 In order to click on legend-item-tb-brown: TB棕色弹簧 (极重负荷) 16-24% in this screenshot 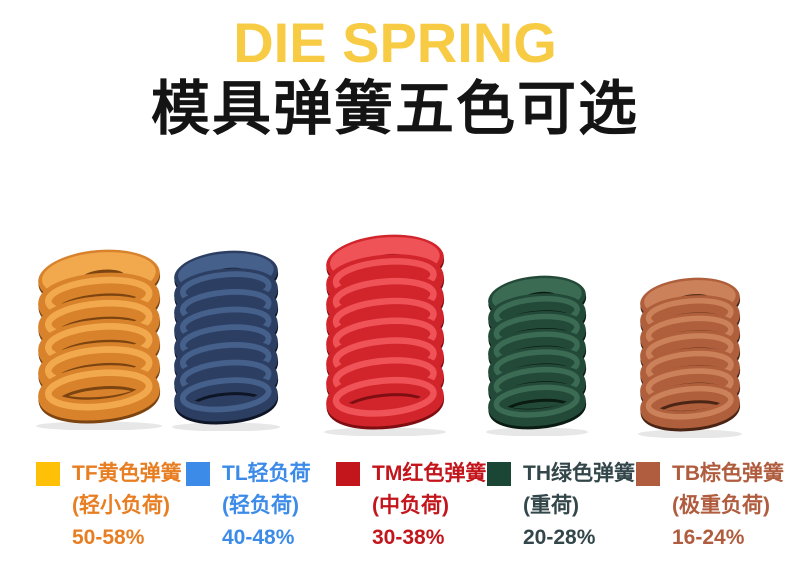, I will do `click(711, 506)`.